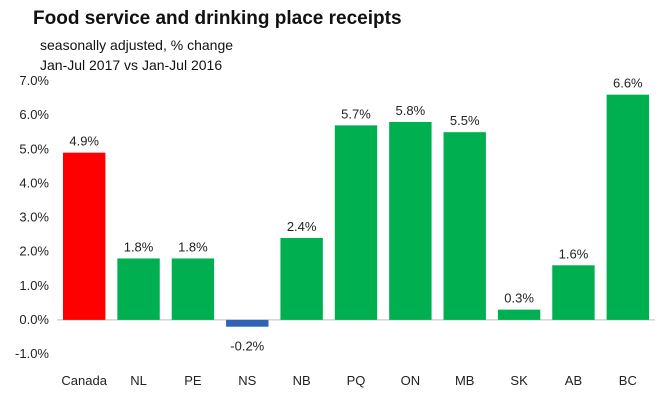  Describe the element at coordinates (301, 278) in the screenshot. I see `bar-nb` at that location.